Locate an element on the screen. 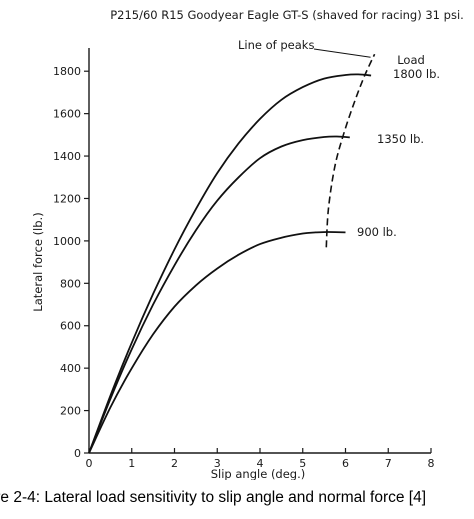  x-tick-label: 6 is located at coordinates (345, 463).